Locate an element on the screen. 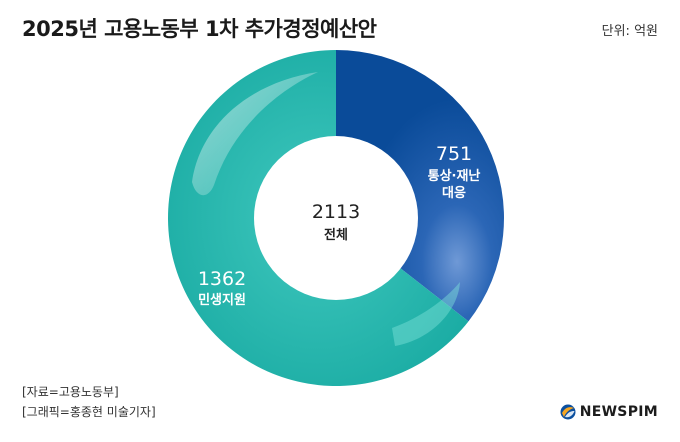 This screenshot has height=442, width=680. credit-note: [그래픽=홍종현 미술기자] is located at coordinates (89, 412).